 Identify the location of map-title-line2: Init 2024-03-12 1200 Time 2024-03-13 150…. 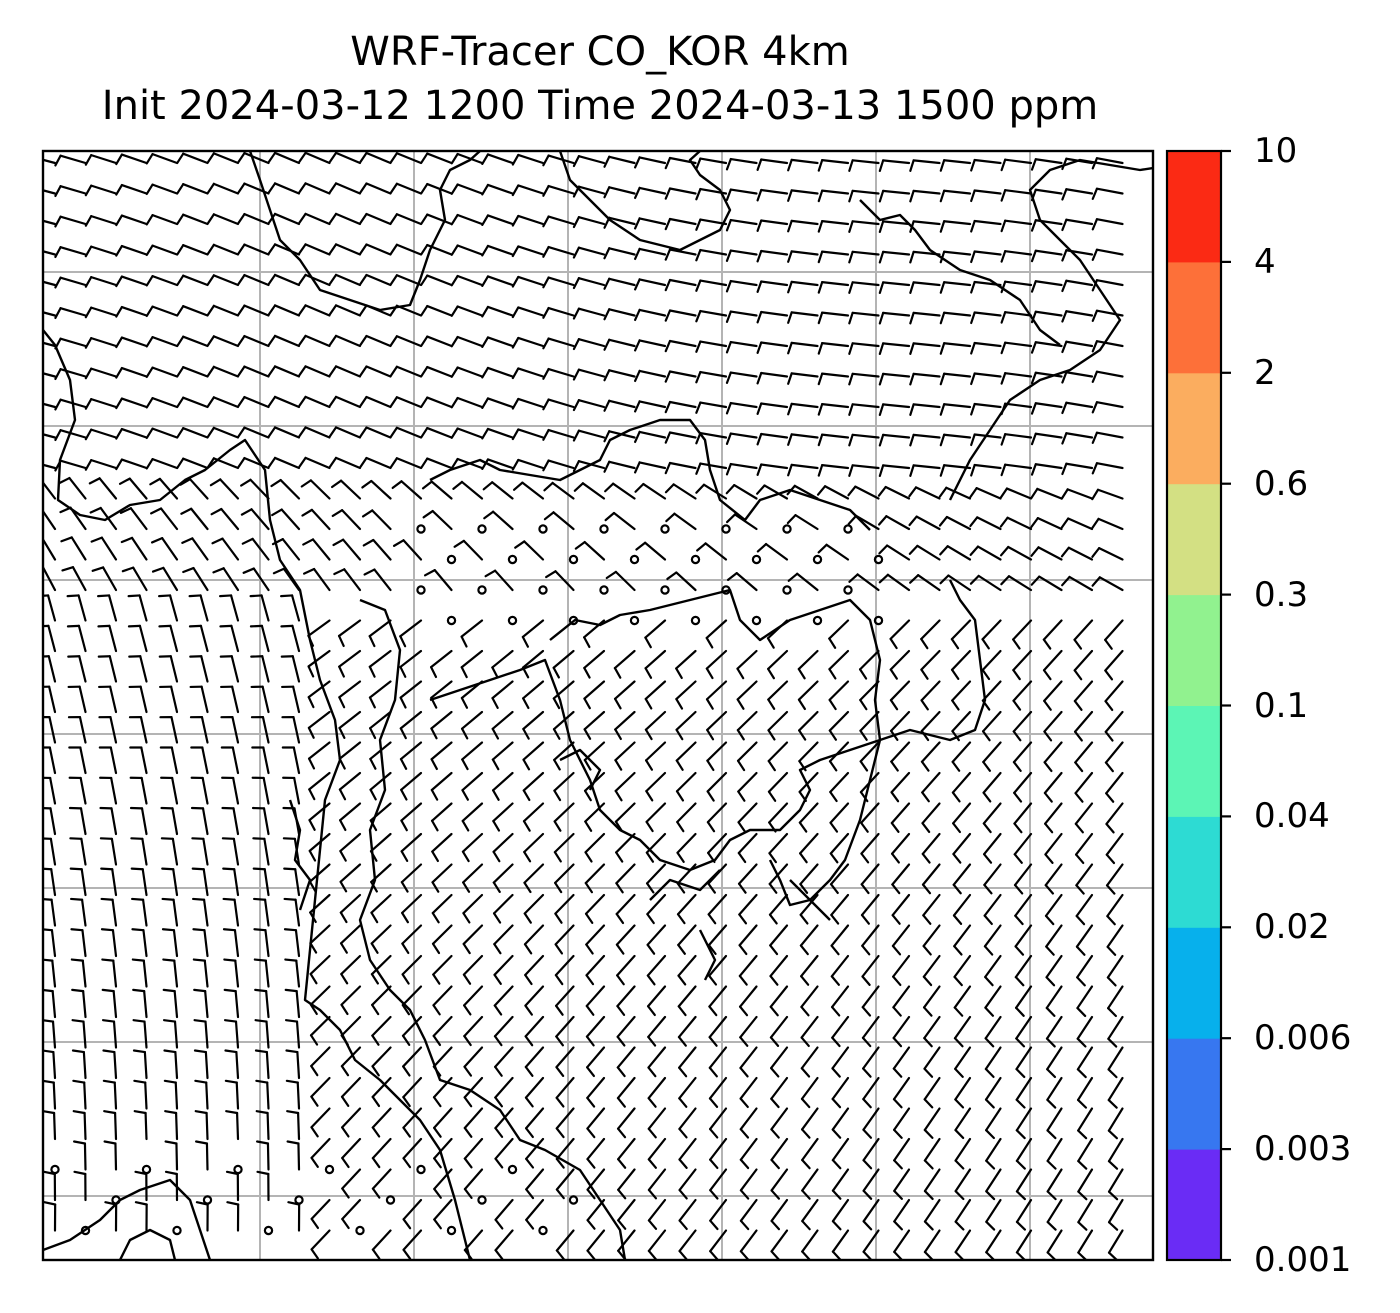
(600, 106).